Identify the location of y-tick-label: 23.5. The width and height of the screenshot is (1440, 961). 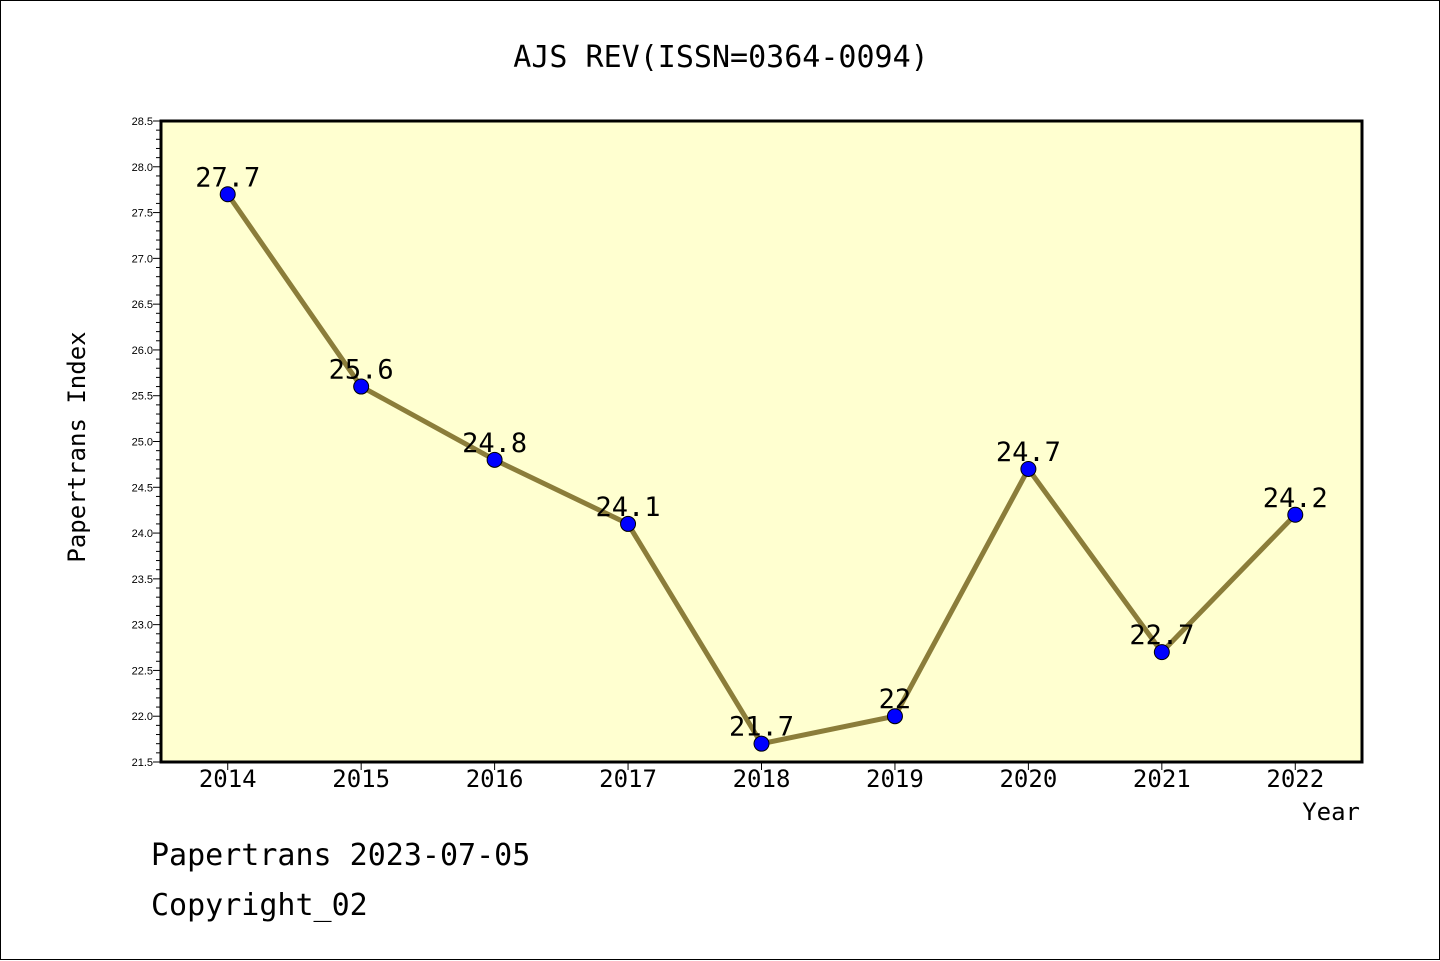
(142, 580).